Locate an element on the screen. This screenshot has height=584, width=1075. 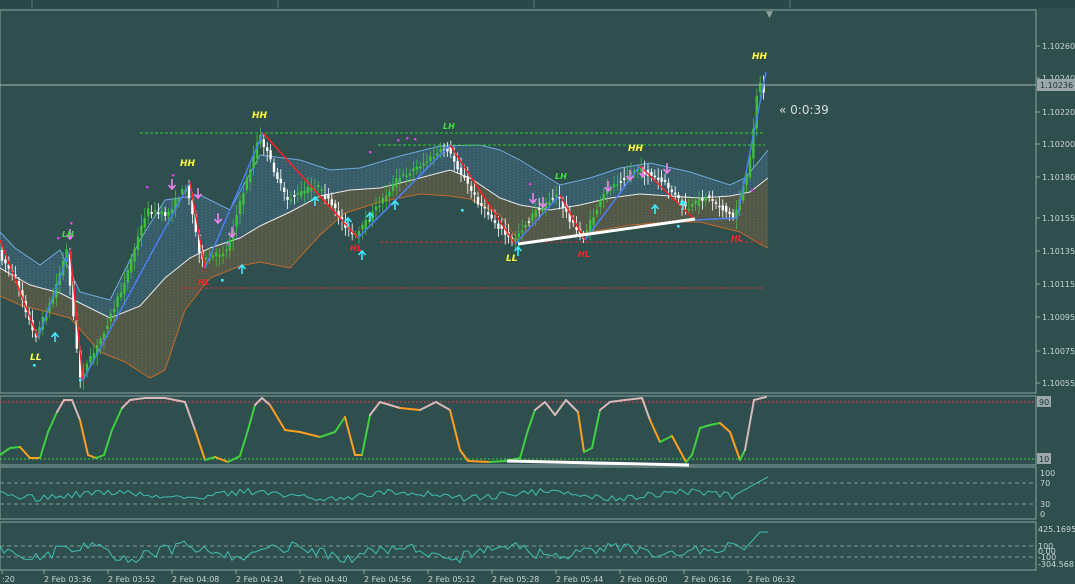
osc2-label: -100 is located at coordinates (1047, 557).